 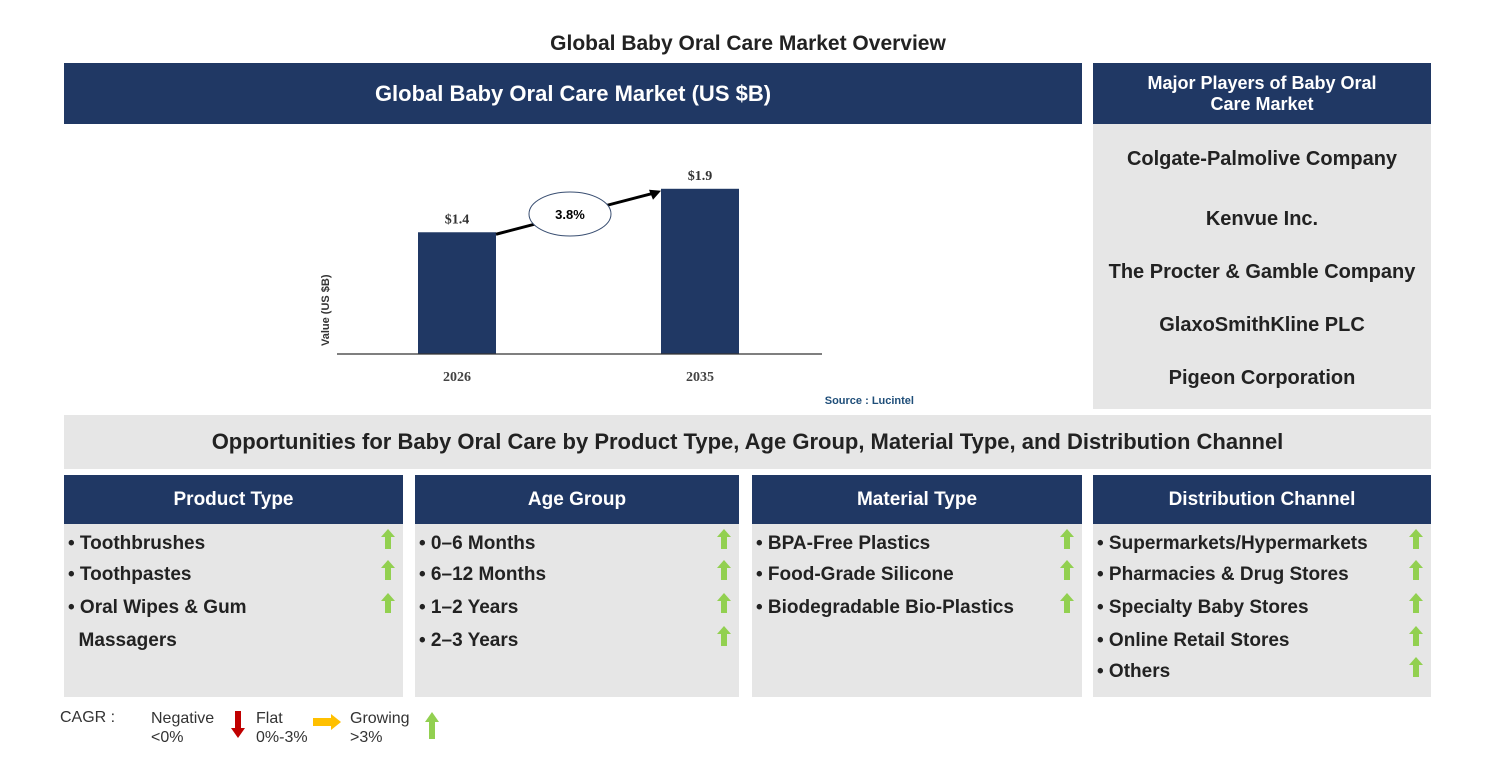 I want to click on segment-header: Age Group, so click(x=577, y=499).